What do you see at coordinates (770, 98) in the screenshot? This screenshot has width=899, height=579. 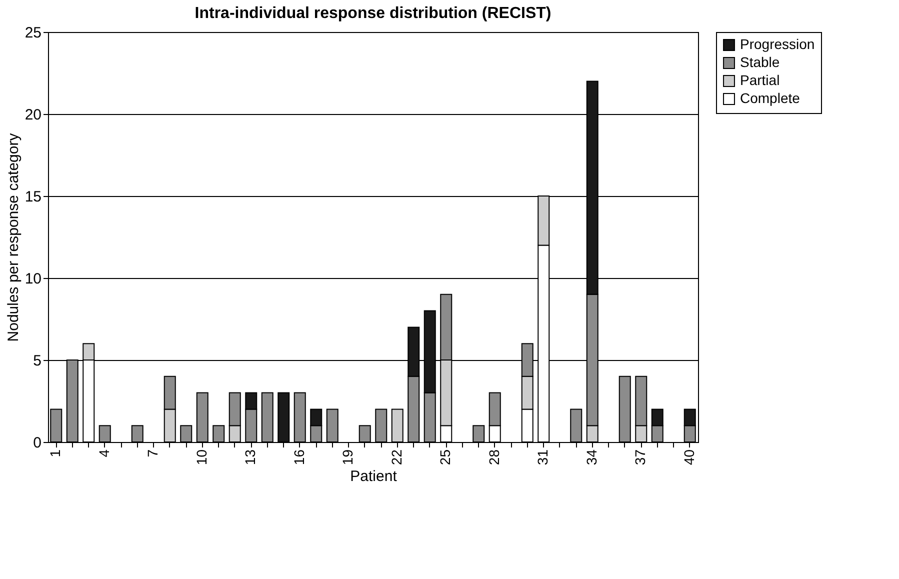 I see `legend-label: Complete` at bounding box center [770, 98].